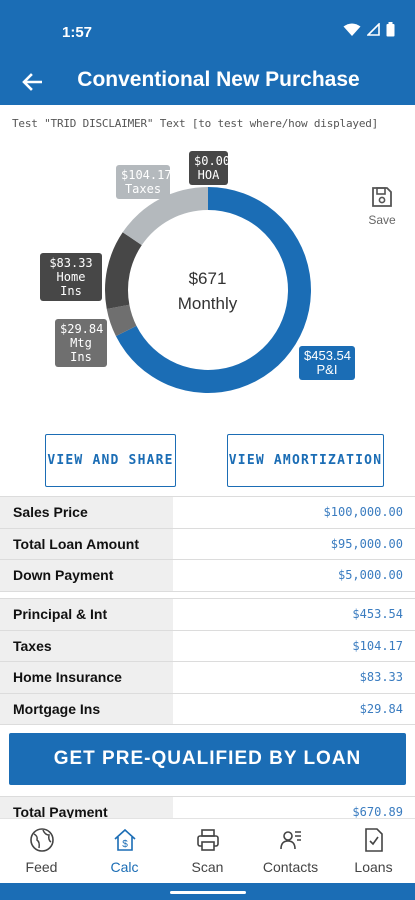  I want to click on row-value: $104.17, so click(377, 645).